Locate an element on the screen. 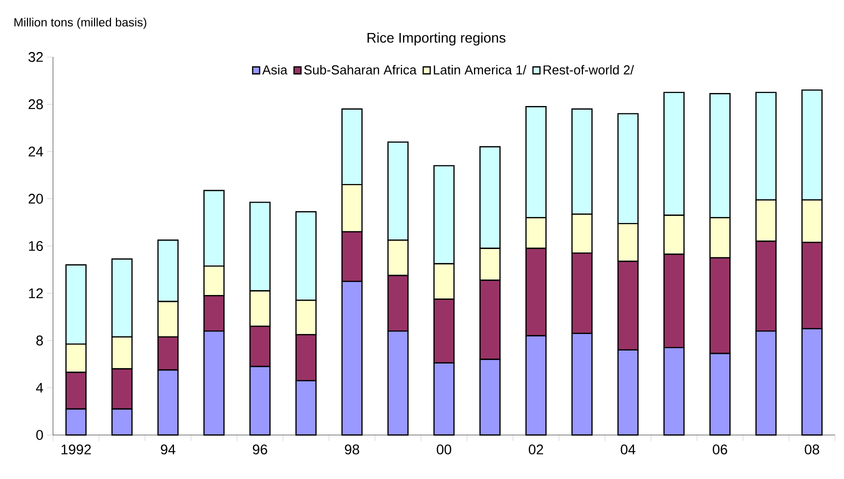  x-tick-label: 04 is located at coordinates (628, 449).